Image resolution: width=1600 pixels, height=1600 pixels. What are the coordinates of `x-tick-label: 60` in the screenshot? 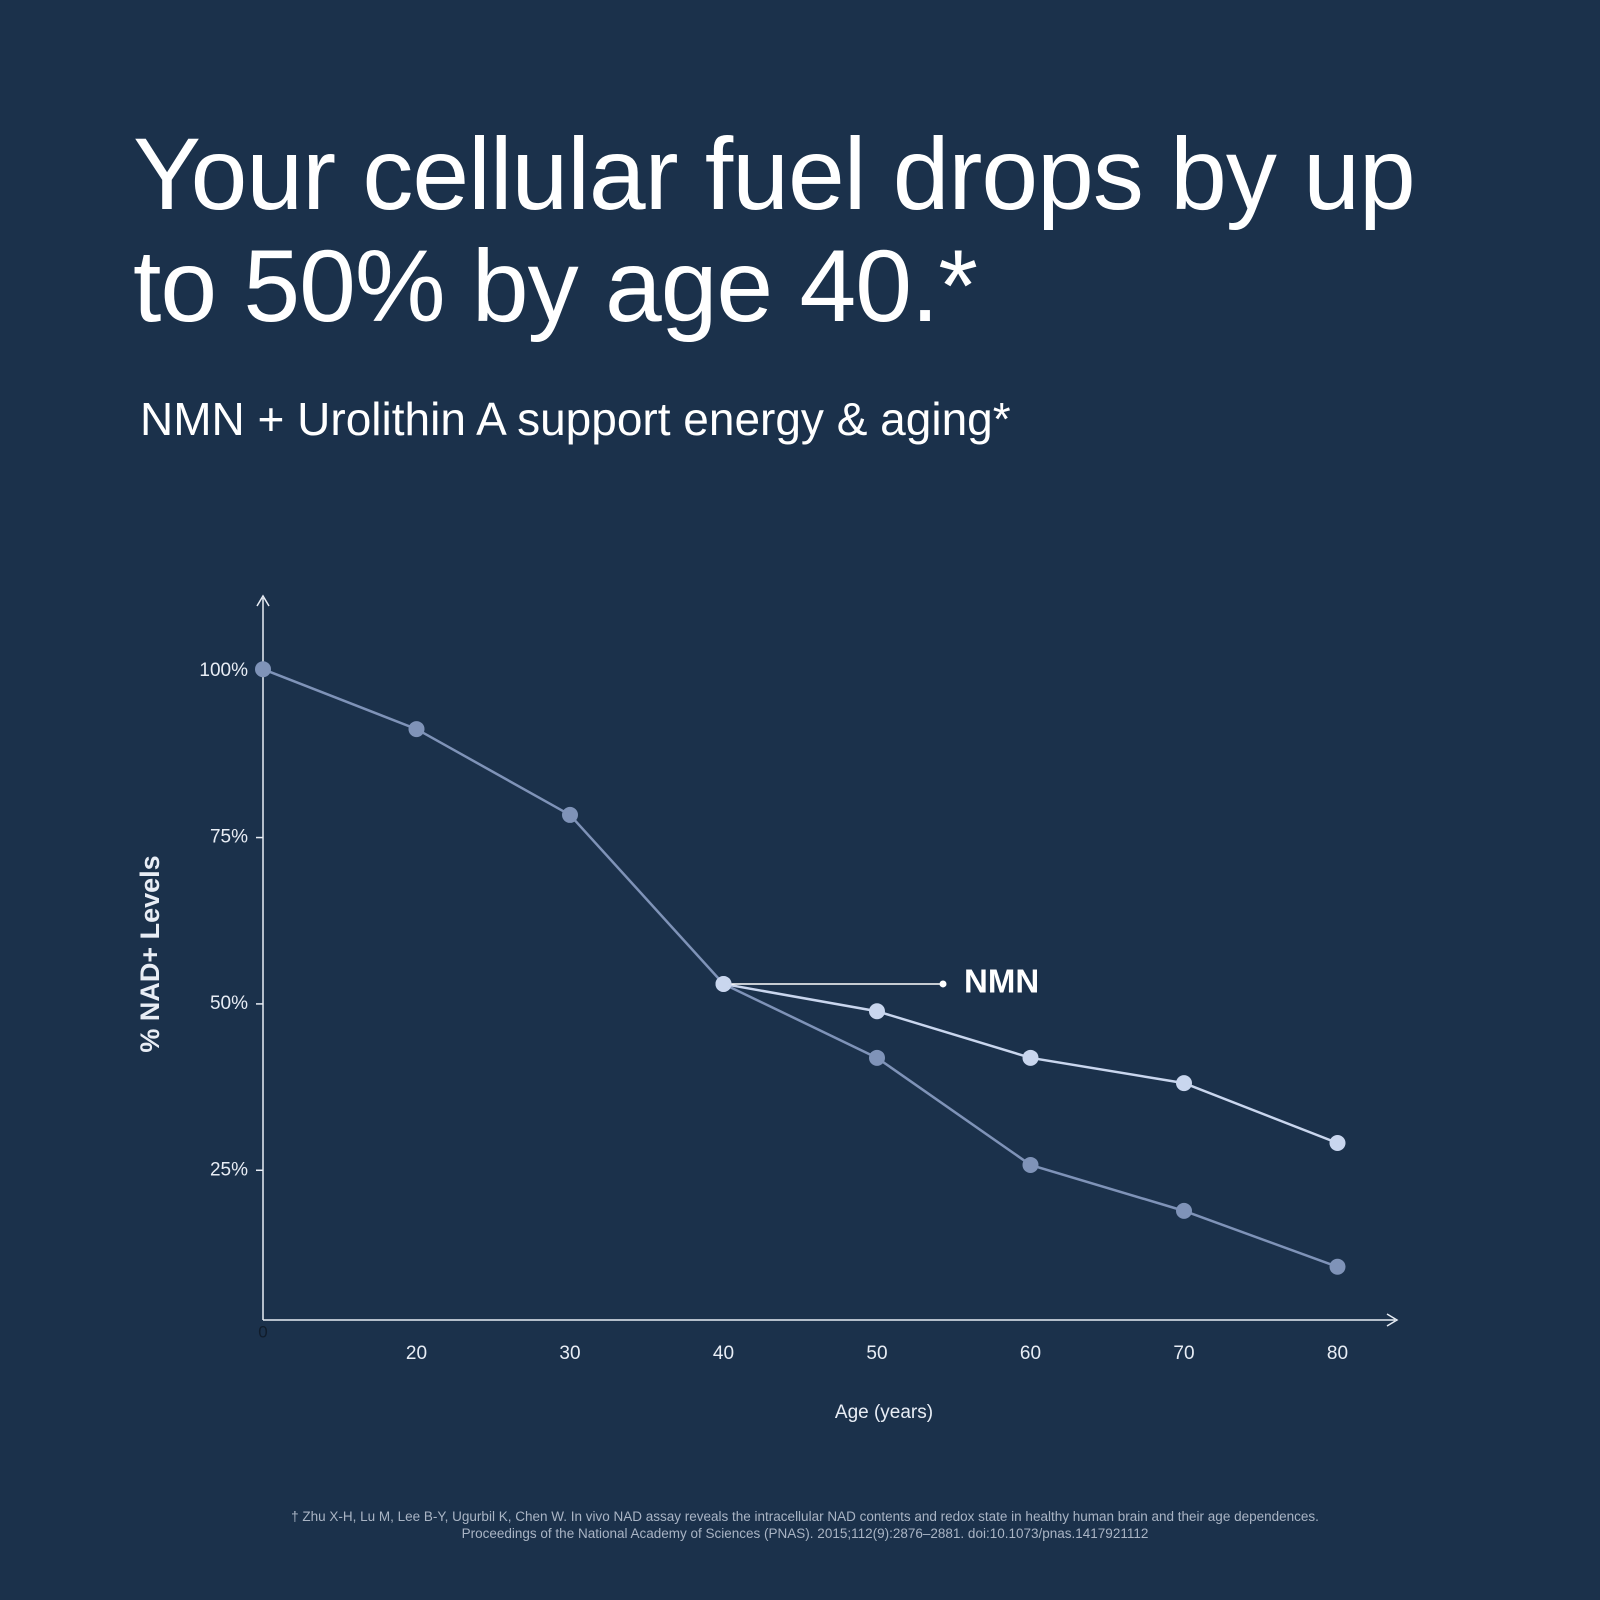 It's located at (1030, 1353).